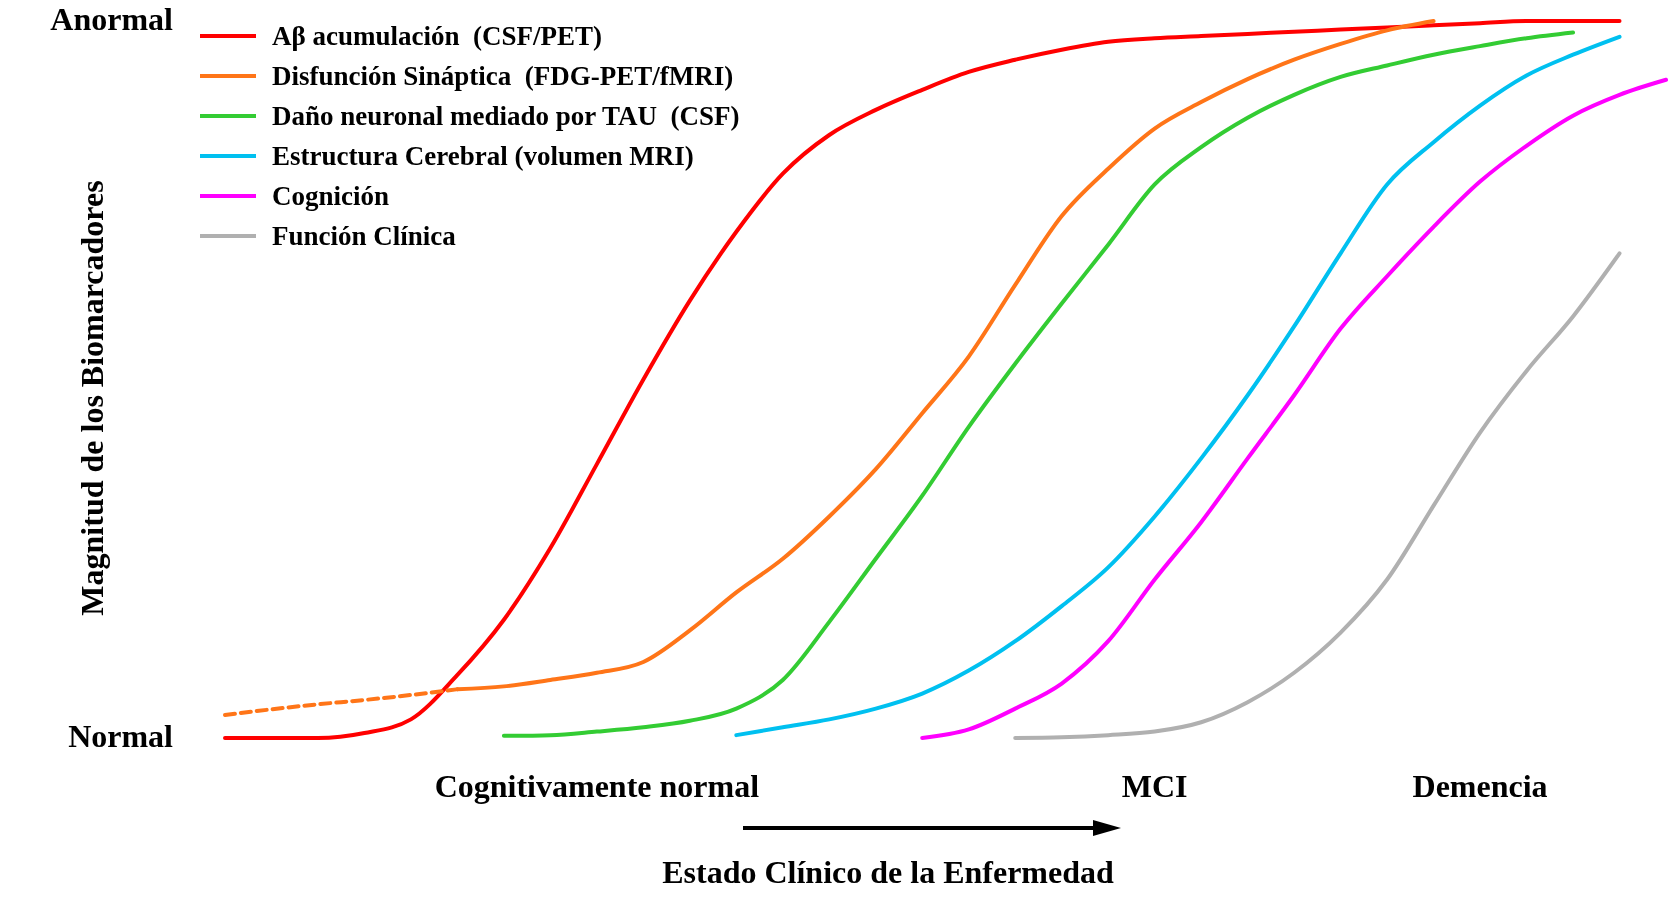  I want to click on x-tick-label: MCI, so click(1154, 785).